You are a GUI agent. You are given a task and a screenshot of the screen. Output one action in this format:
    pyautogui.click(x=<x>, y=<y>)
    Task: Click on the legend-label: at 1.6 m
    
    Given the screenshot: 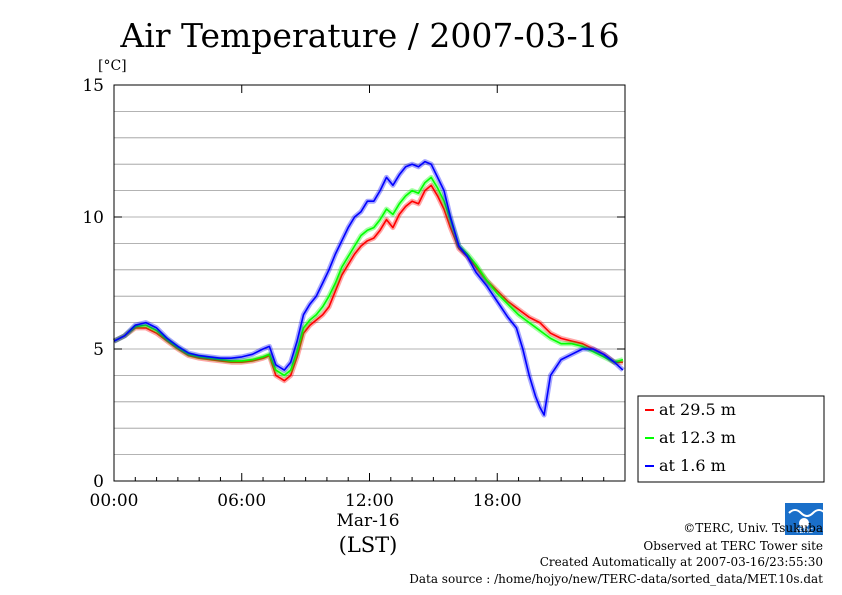 What is the action you would take?
    pyautogui.click(x=692, y=465)
    